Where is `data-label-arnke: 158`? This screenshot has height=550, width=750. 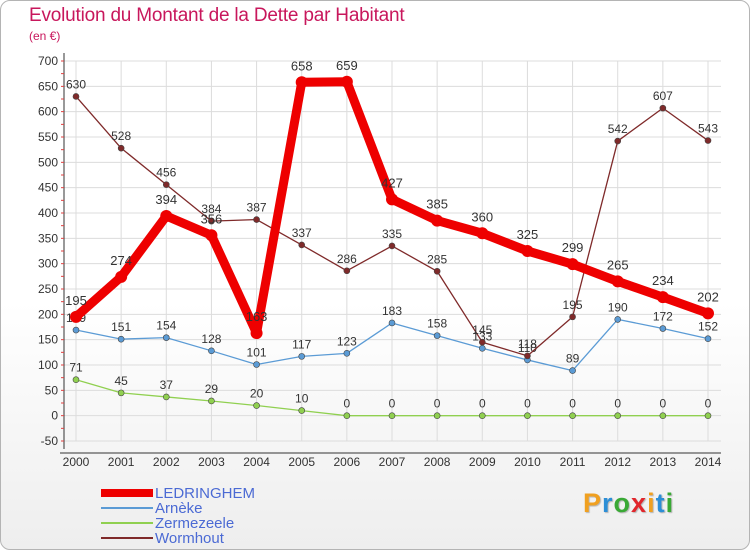
data-label-arnke: 158 is located at coordinates (437, 324).